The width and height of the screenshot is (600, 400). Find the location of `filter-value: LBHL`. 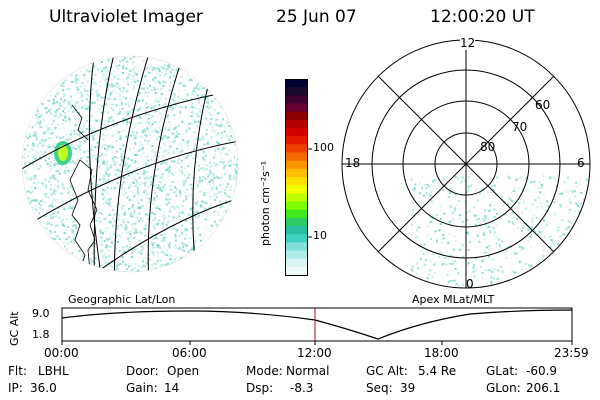

filter-value: LBHL is located at coordinates (53, 371).